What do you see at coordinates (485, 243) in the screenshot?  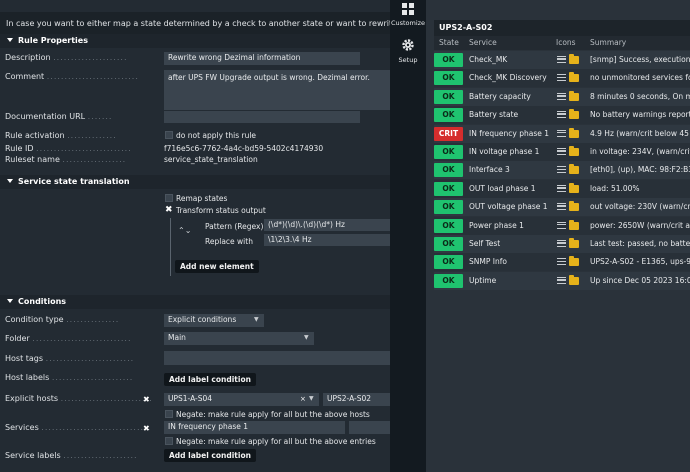 I see `service-name-link: Self Test` at bounding box center [485, 243].